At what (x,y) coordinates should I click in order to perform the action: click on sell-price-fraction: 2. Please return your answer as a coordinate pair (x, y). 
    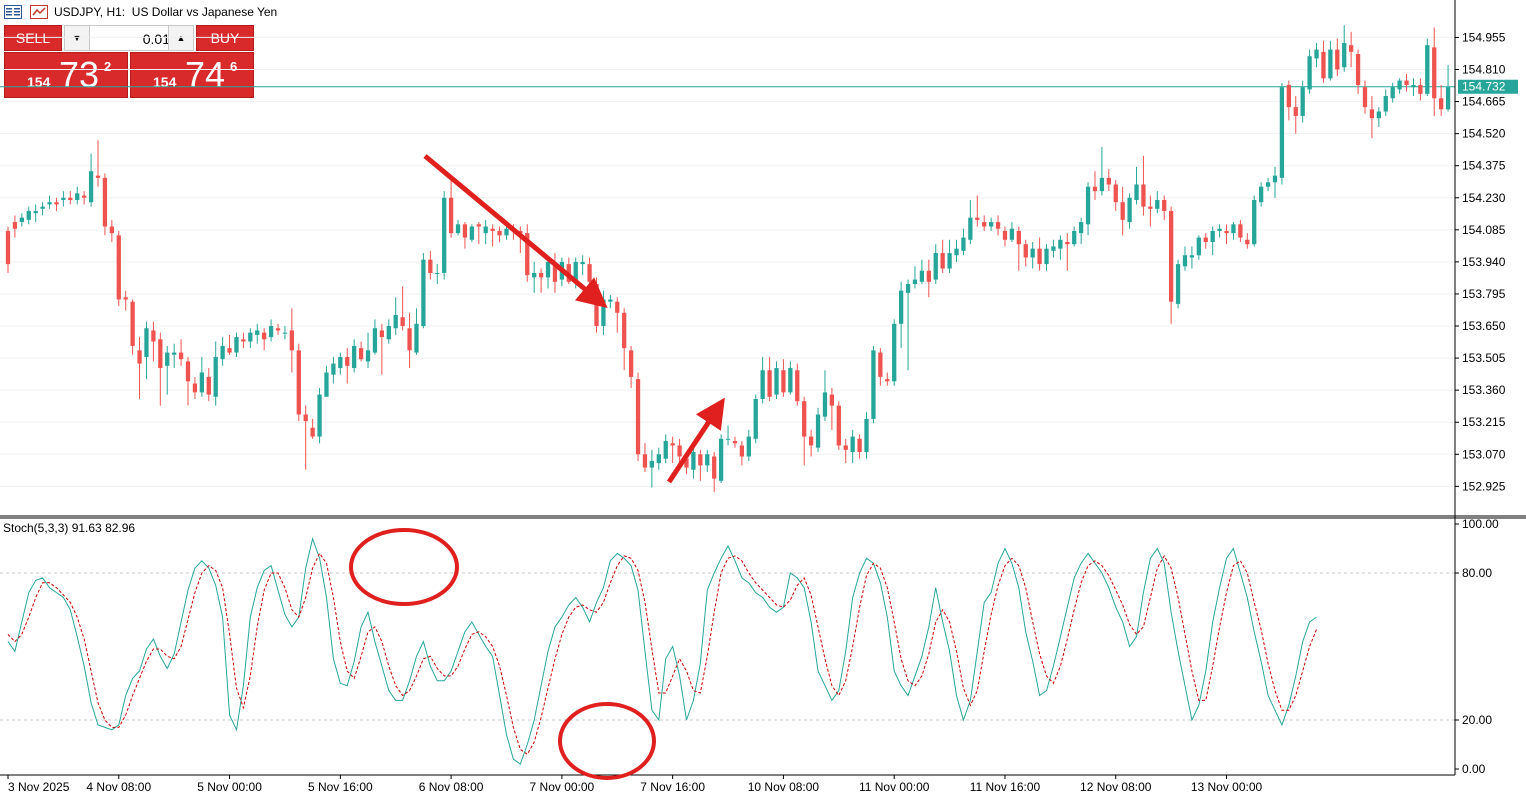
    Looking at the image, I should click on (108, 66).